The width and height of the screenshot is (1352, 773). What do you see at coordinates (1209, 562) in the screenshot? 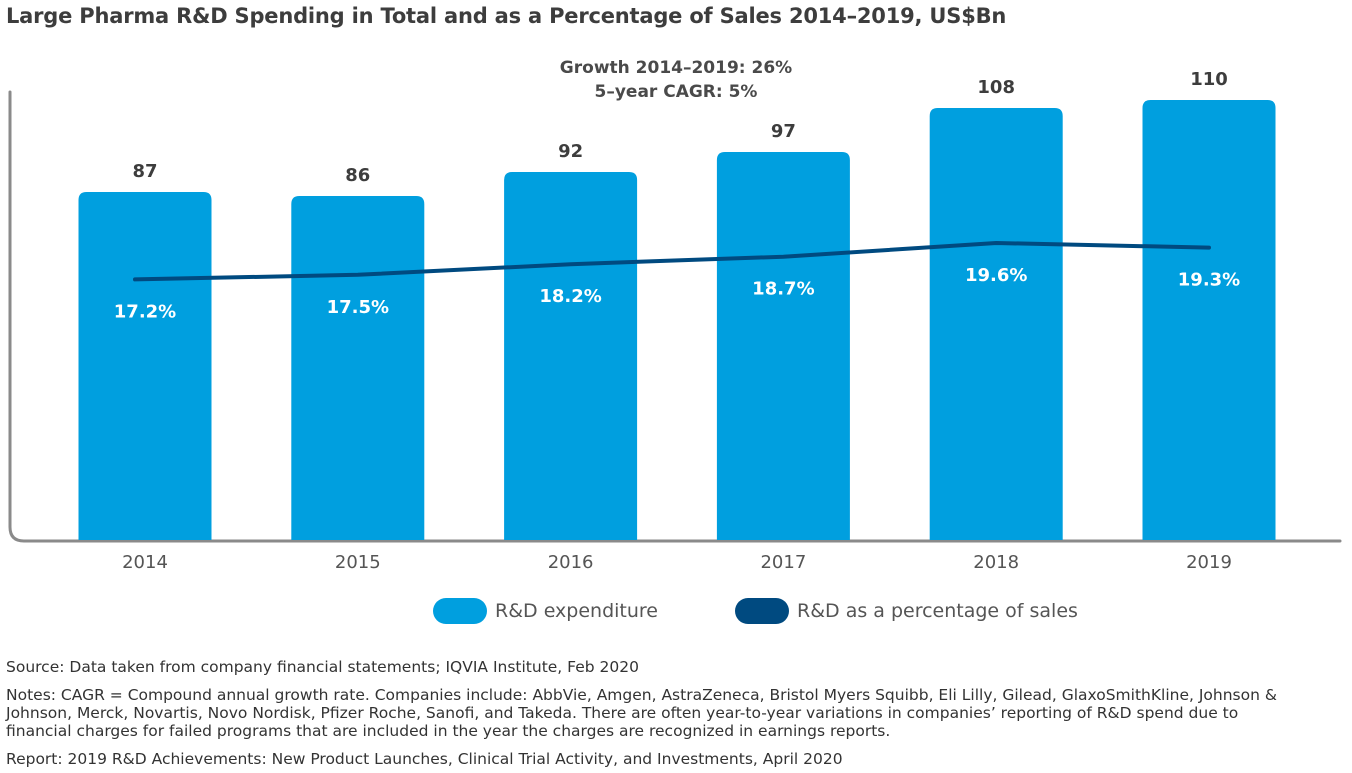
I see `x-tick-label-2019: 2019` at bounding box center [1209, 562].